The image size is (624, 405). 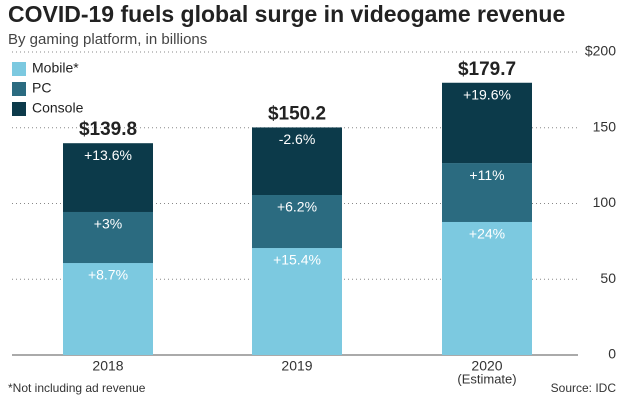 I want to click on y-tick-label: $200, so click(x=600, y=51).